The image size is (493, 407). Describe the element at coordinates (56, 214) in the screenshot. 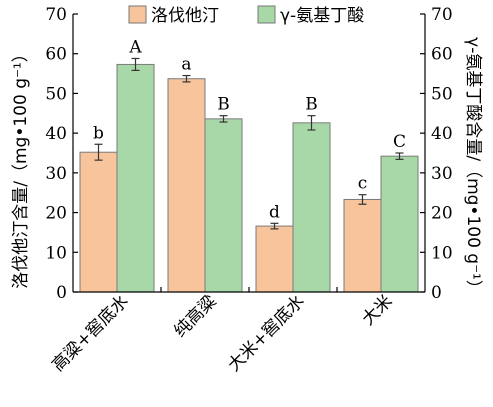

I see `y-tick-label-left-2: 20` at that location.